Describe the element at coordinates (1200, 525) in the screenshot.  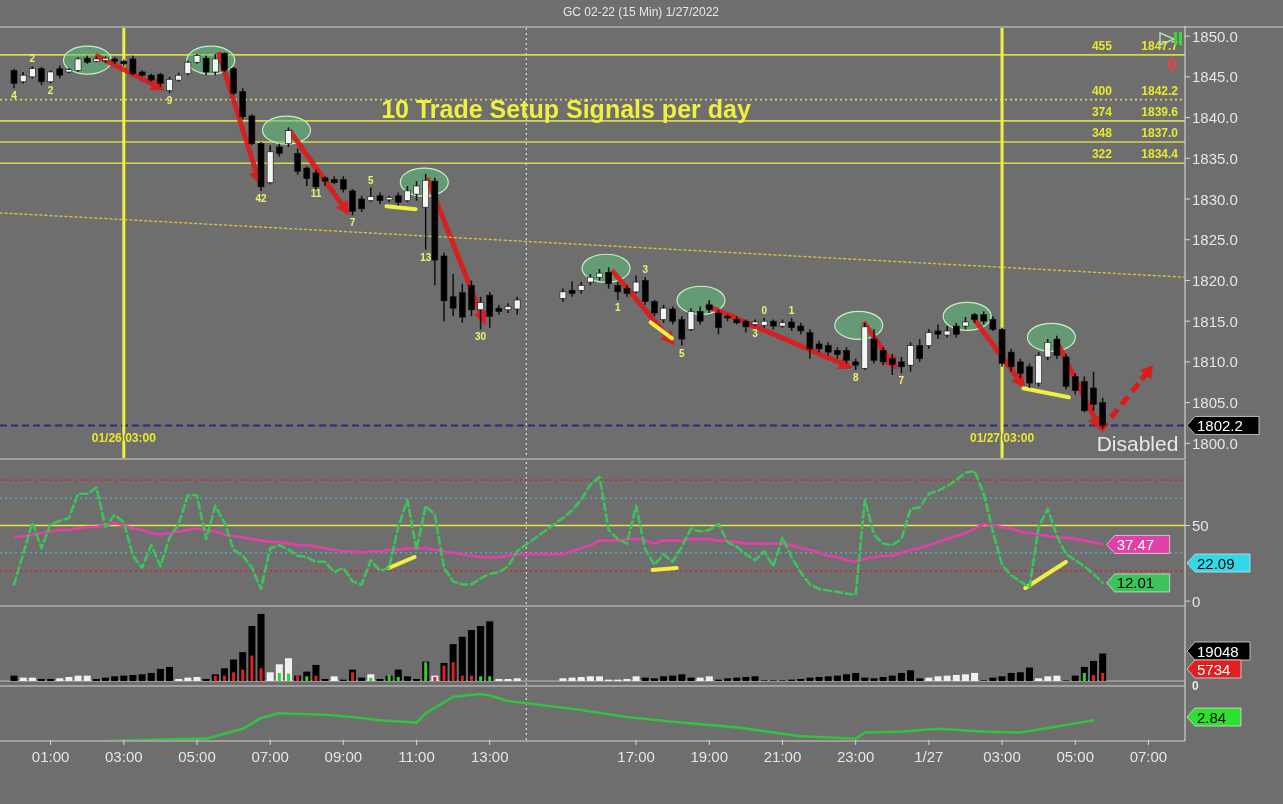
I see `y-tick-label: 50` at that location.